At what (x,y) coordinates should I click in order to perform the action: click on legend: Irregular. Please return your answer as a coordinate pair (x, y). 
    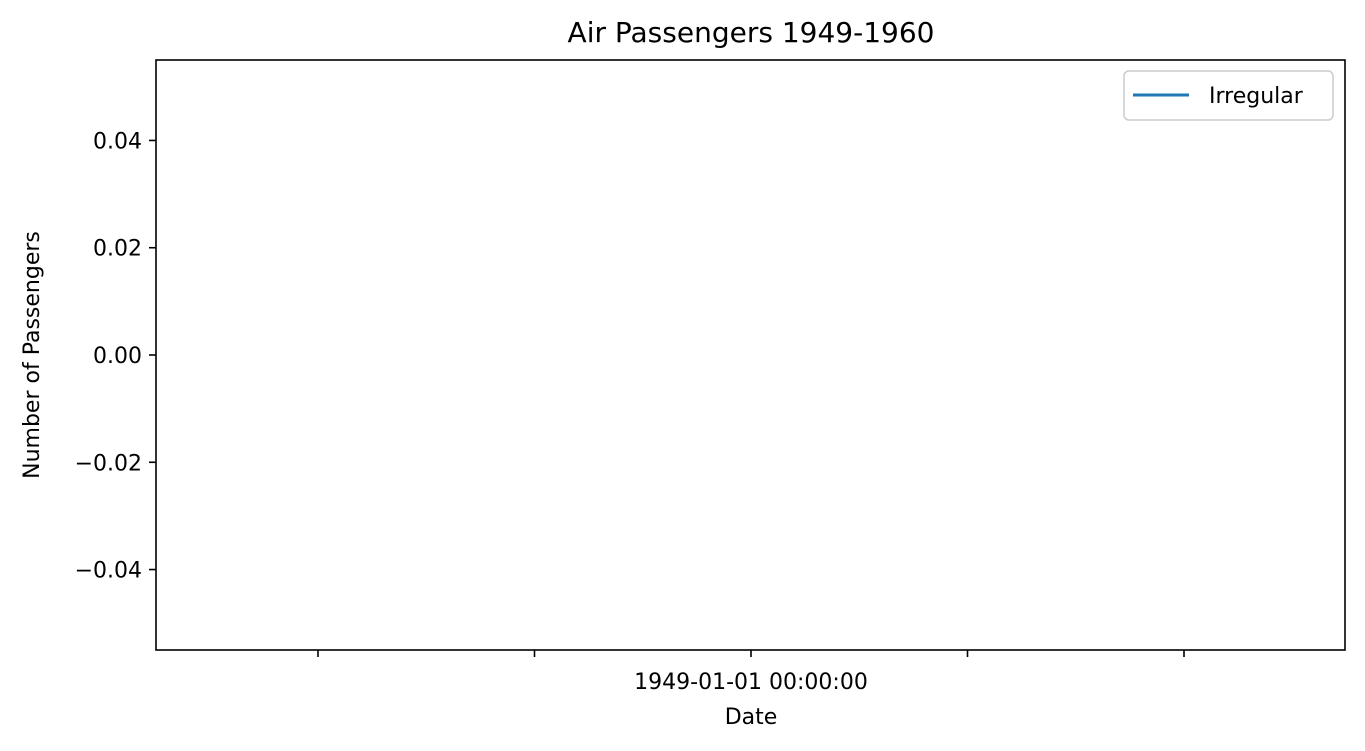
    Looking at the image, I should click on (1228, 95).